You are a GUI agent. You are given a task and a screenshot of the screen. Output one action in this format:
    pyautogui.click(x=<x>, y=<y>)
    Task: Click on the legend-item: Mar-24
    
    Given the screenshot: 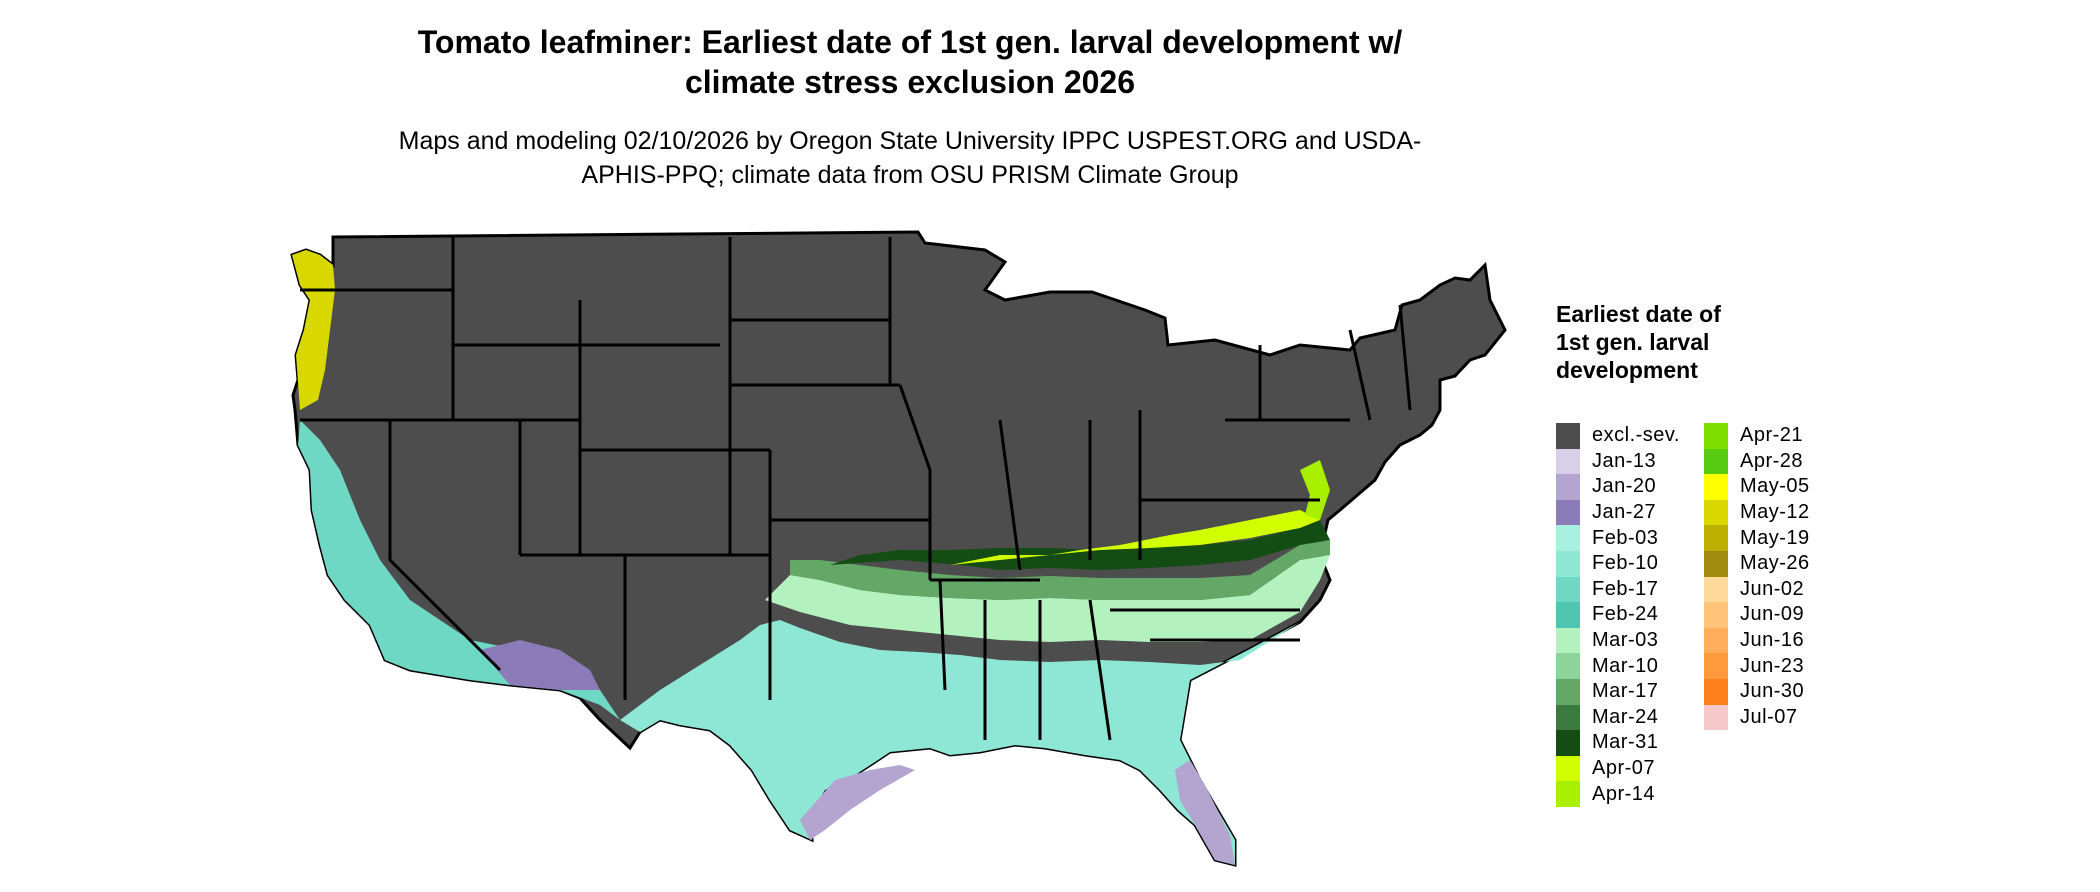 What is the action you would take?
    pyautogui.click(x=1618, y=717)
    